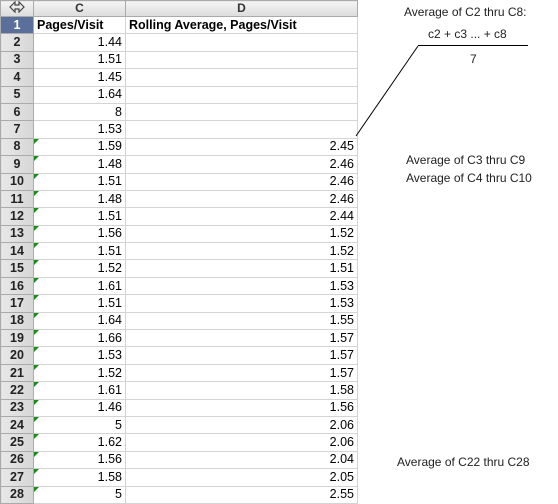 The width and height of the screenshot is (558, 504). Describe the element at coordinates (467, 34) in the screenshot. I see `annotation-formula-numerator: c2 + c3 ... + c8` at that location.